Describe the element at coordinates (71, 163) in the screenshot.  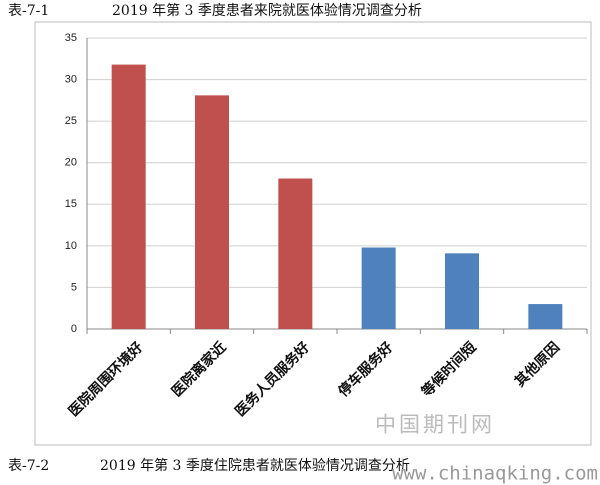
I see `y-tick-label: 20` at that location.